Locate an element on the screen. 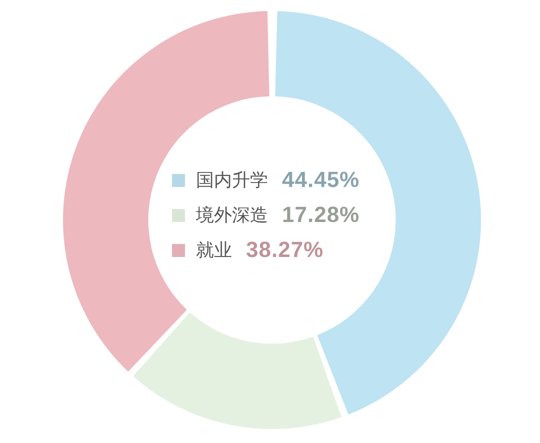  legend-label: 境外深造 is located at coordinates (232, 215).